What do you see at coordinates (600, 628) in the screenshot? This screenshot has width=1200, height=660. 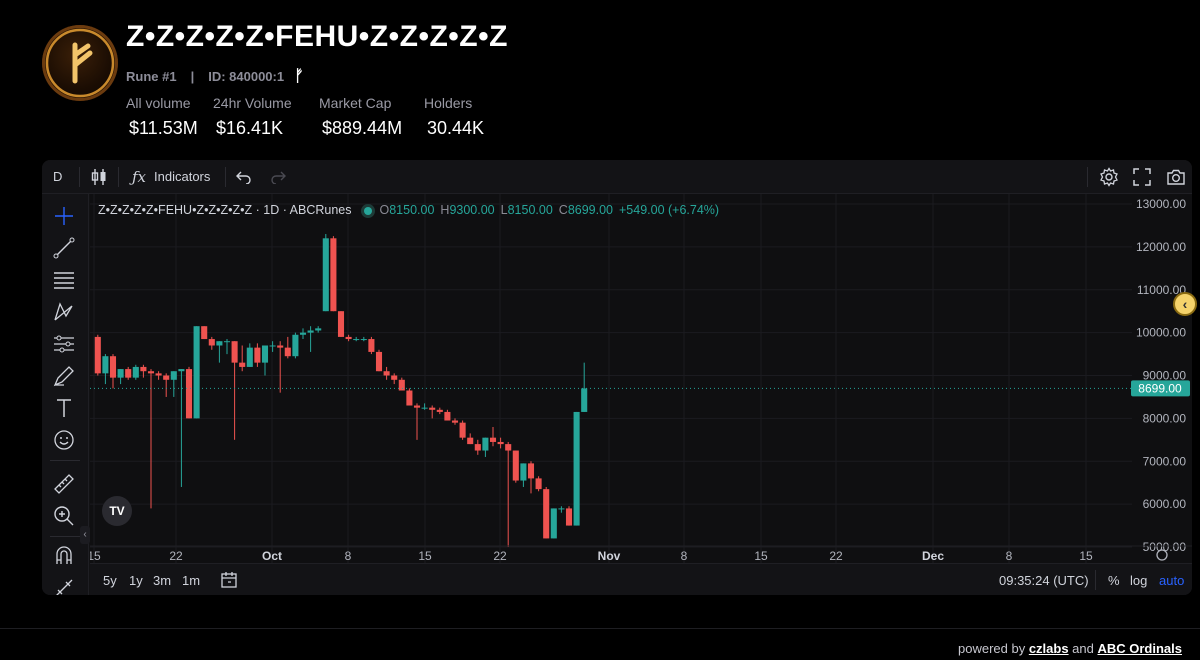 I see `footer-divider` at bounding box center [600, 628].